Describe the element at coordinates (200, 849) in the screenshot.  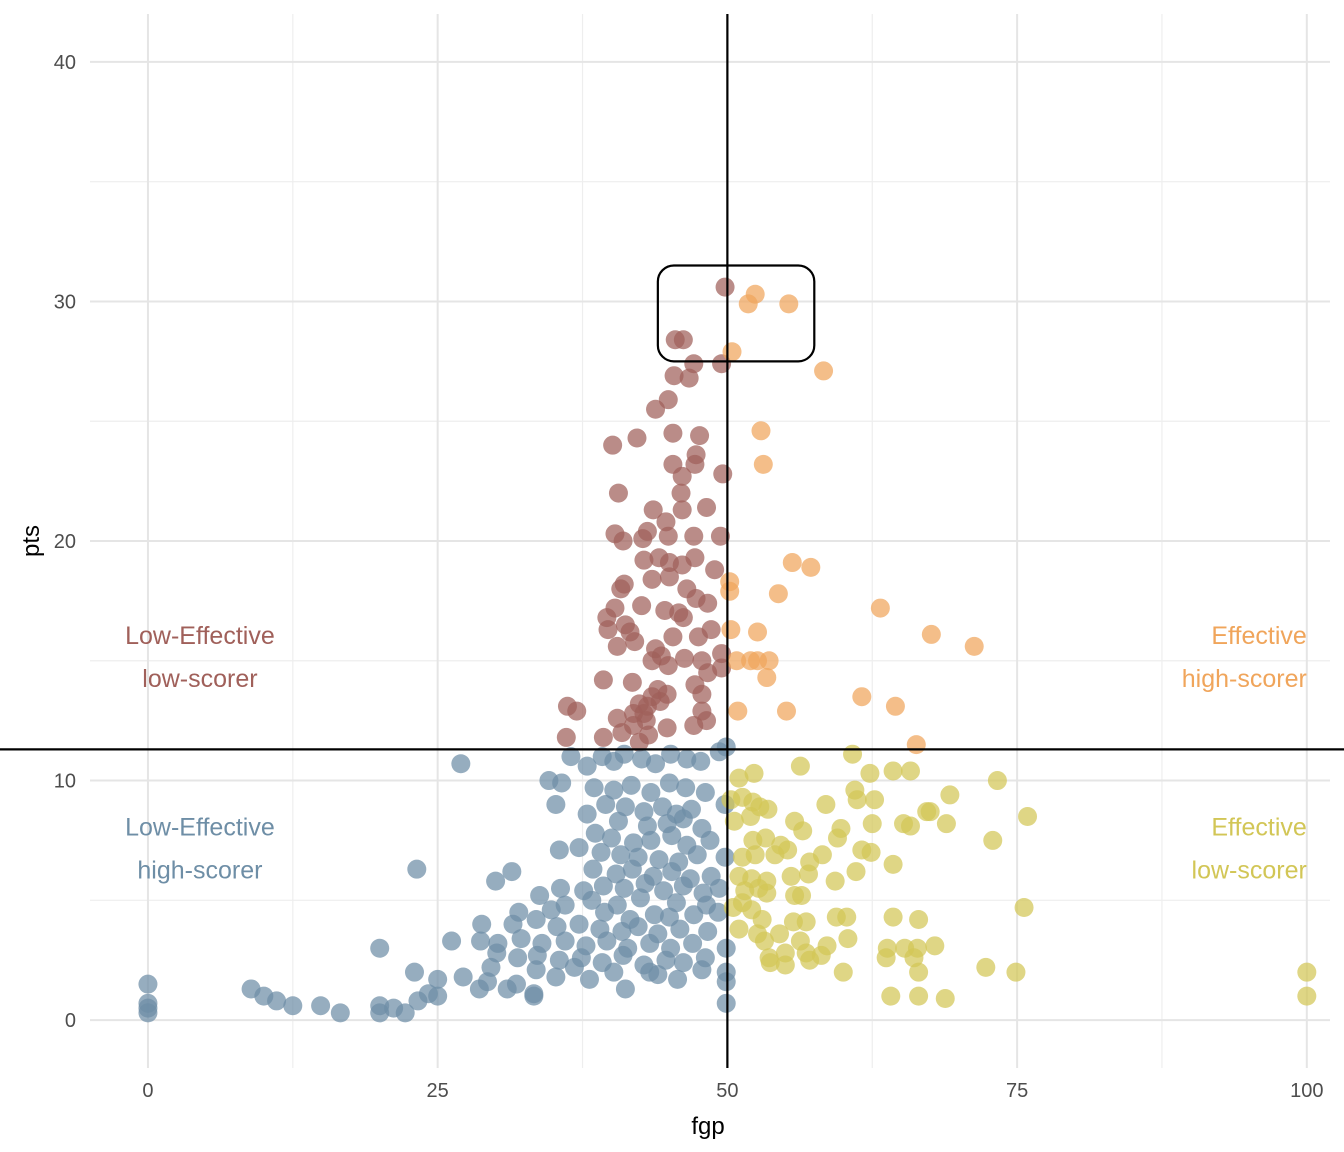
I see `quadrant-label: Low-Effective high-scorer` at that location.